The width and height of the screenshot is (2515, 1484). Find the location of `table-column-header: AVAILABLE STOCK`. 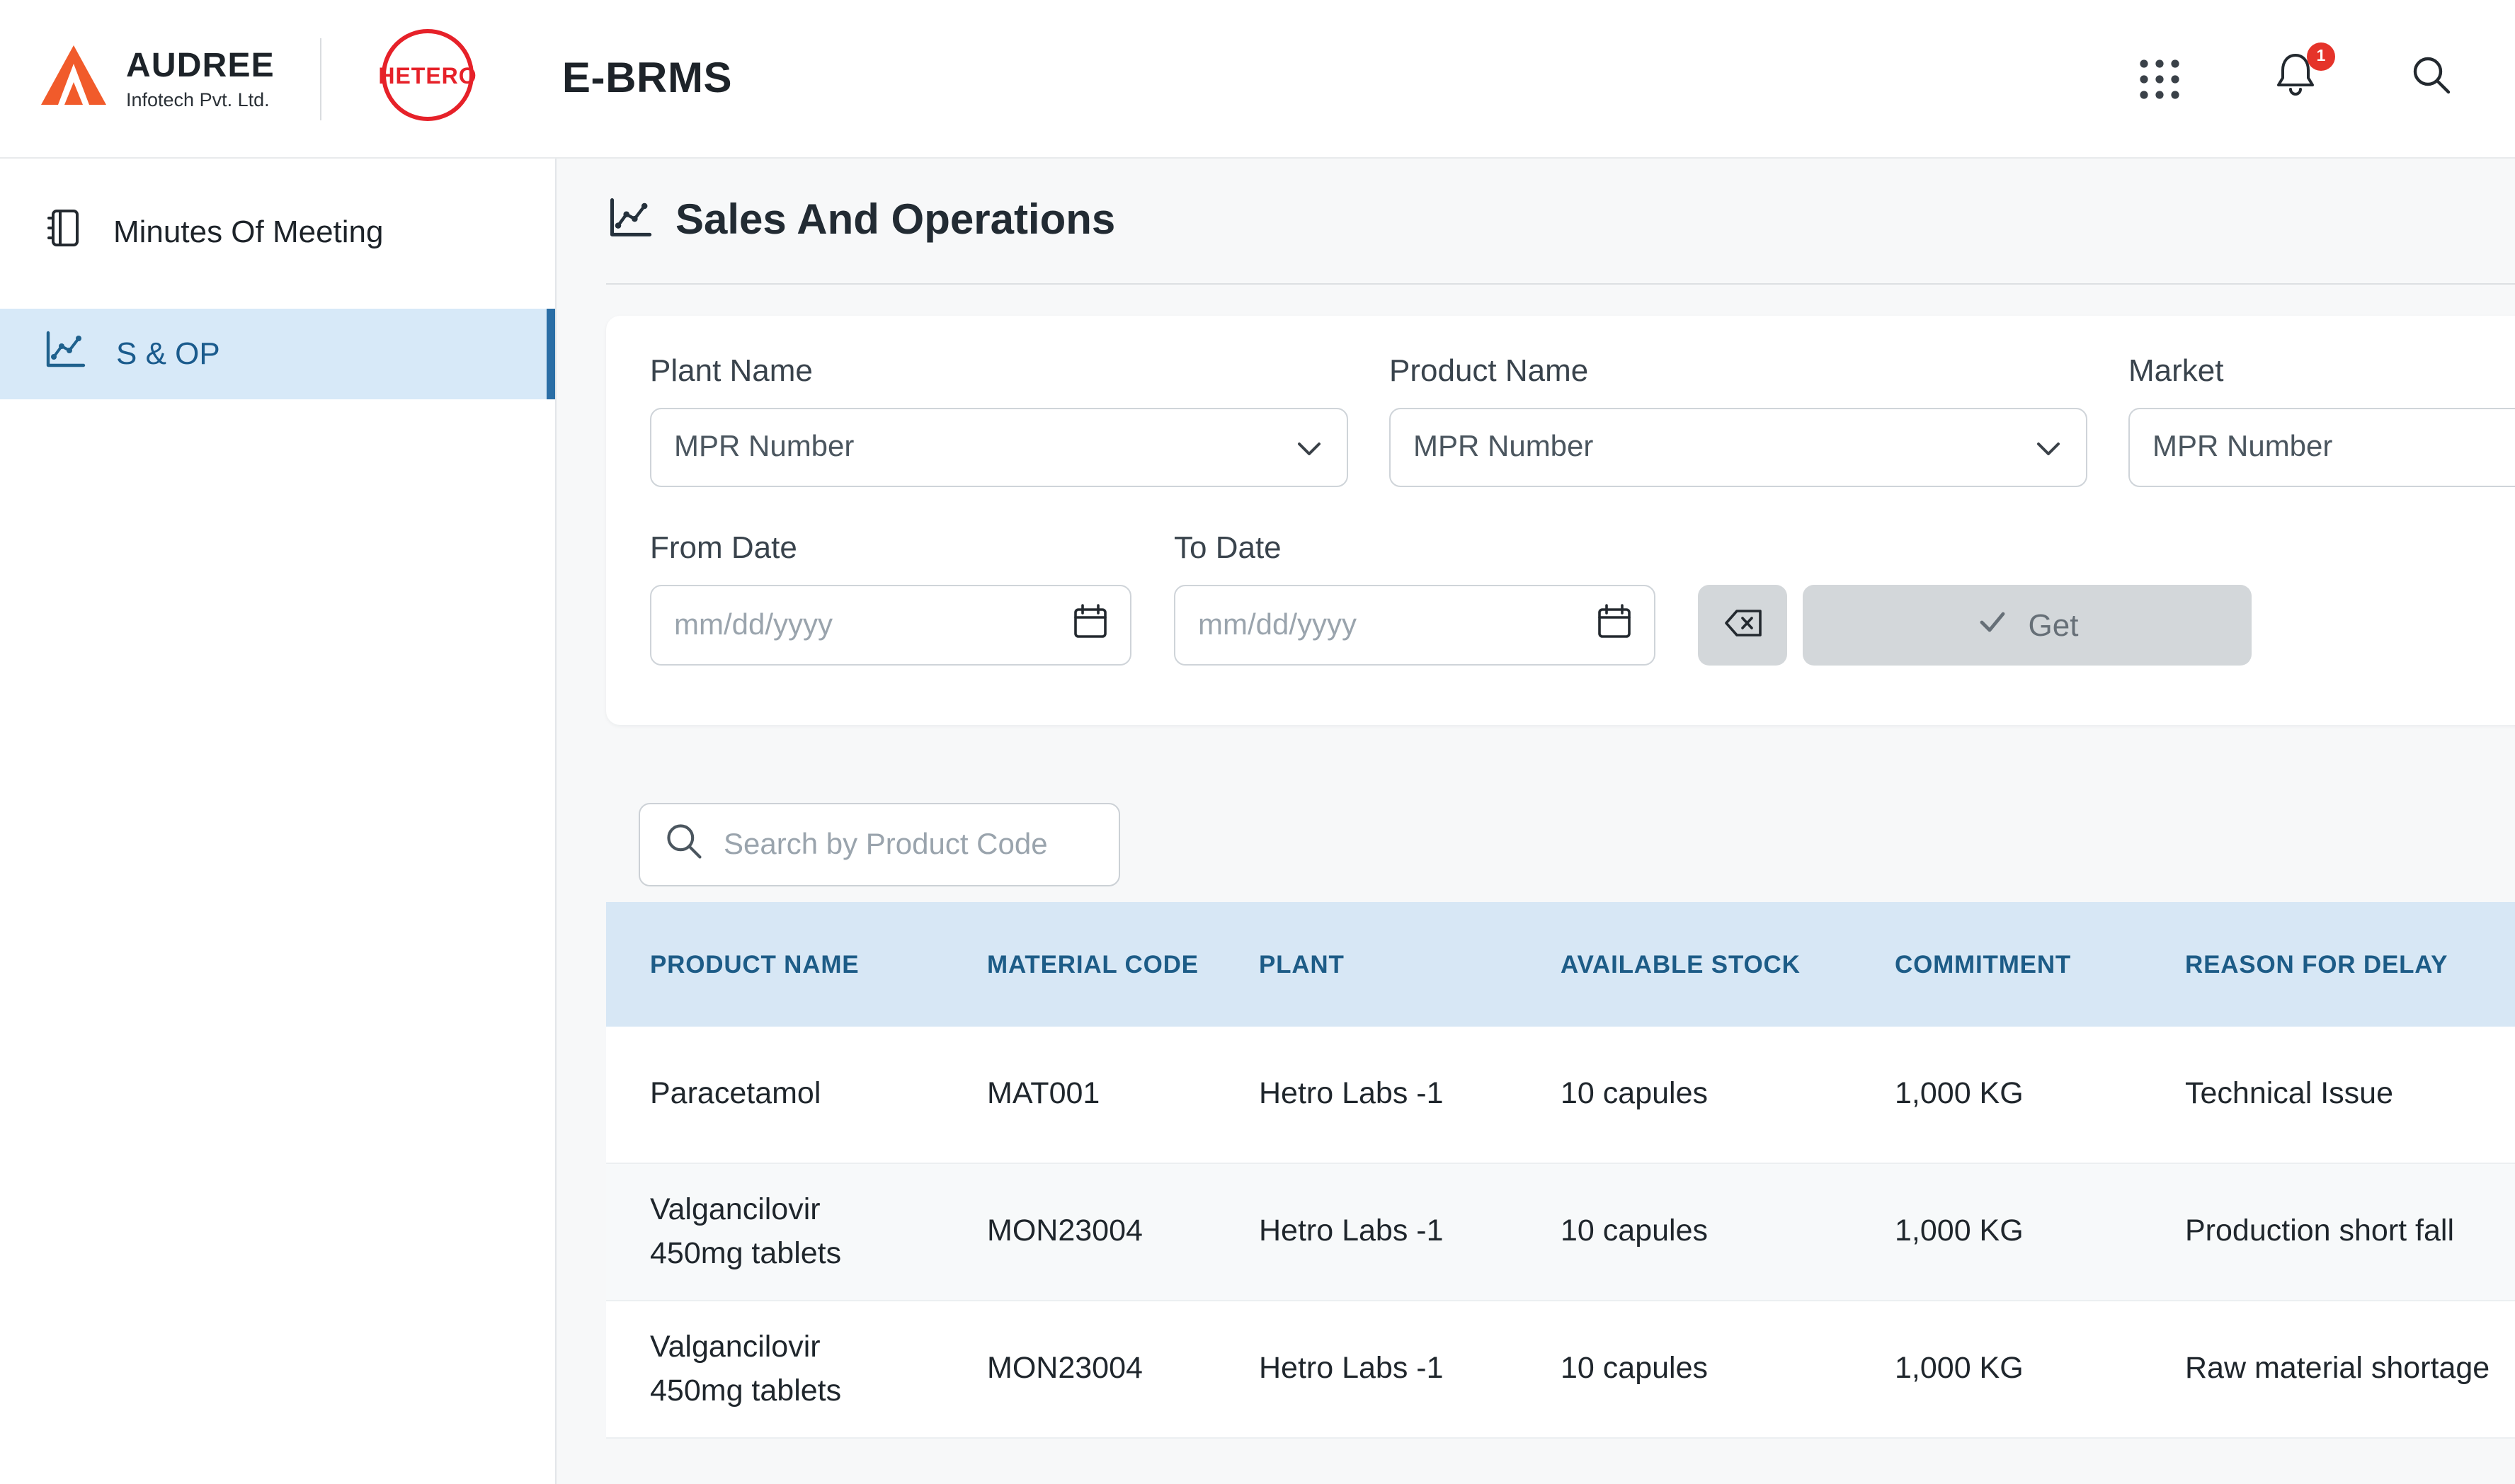

table-column-header: AVAILABLE STOCK is located at coordinates (1681, 963).